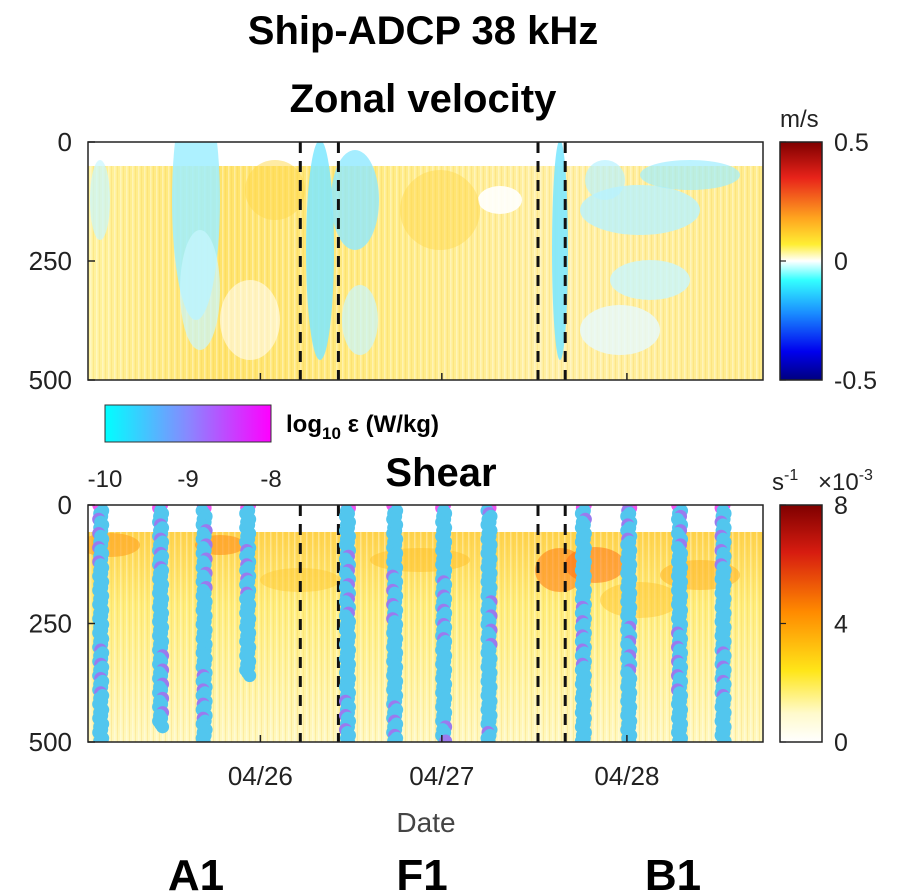 Image resolution: width=902 pixels, height=895 pixels. Describe the element at coordinates (423, 99) in the screenshot. I see `chart-subtitle: Zonal velocity` at that location.